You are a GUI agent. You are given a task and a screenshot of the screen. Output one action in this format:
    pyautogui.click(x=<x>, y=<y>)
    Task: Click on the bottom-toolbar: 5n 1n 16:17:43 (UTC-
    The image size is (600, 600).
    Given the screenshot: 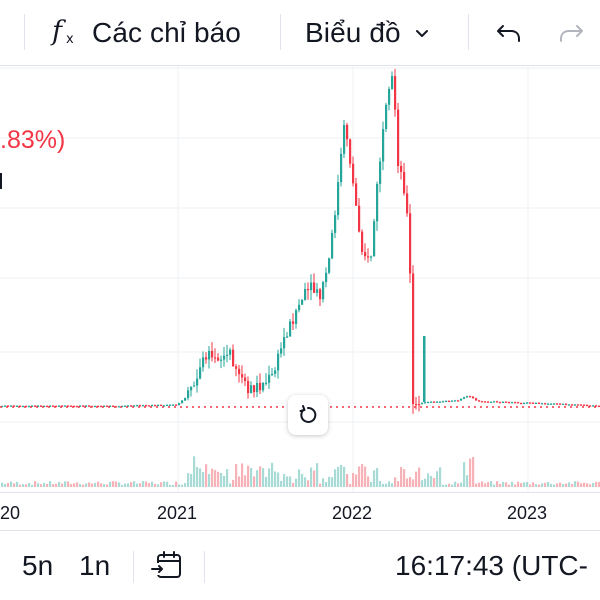 What is the action you would take?
    pyautogui.click(x=300, y=565)
    